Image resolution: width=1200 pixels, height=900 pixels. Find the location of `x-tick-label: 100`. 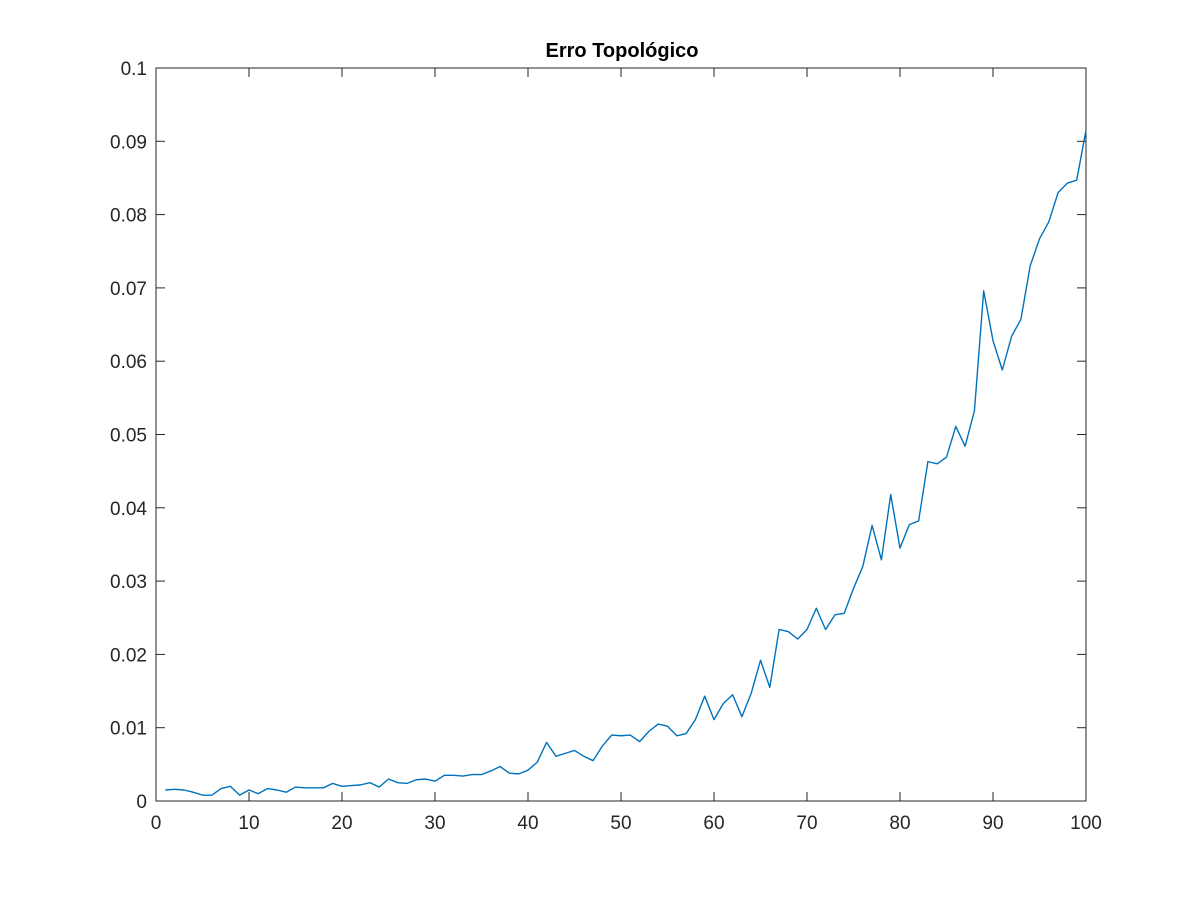

x-tick-label: 100 is located at coordinates (1086, 823).